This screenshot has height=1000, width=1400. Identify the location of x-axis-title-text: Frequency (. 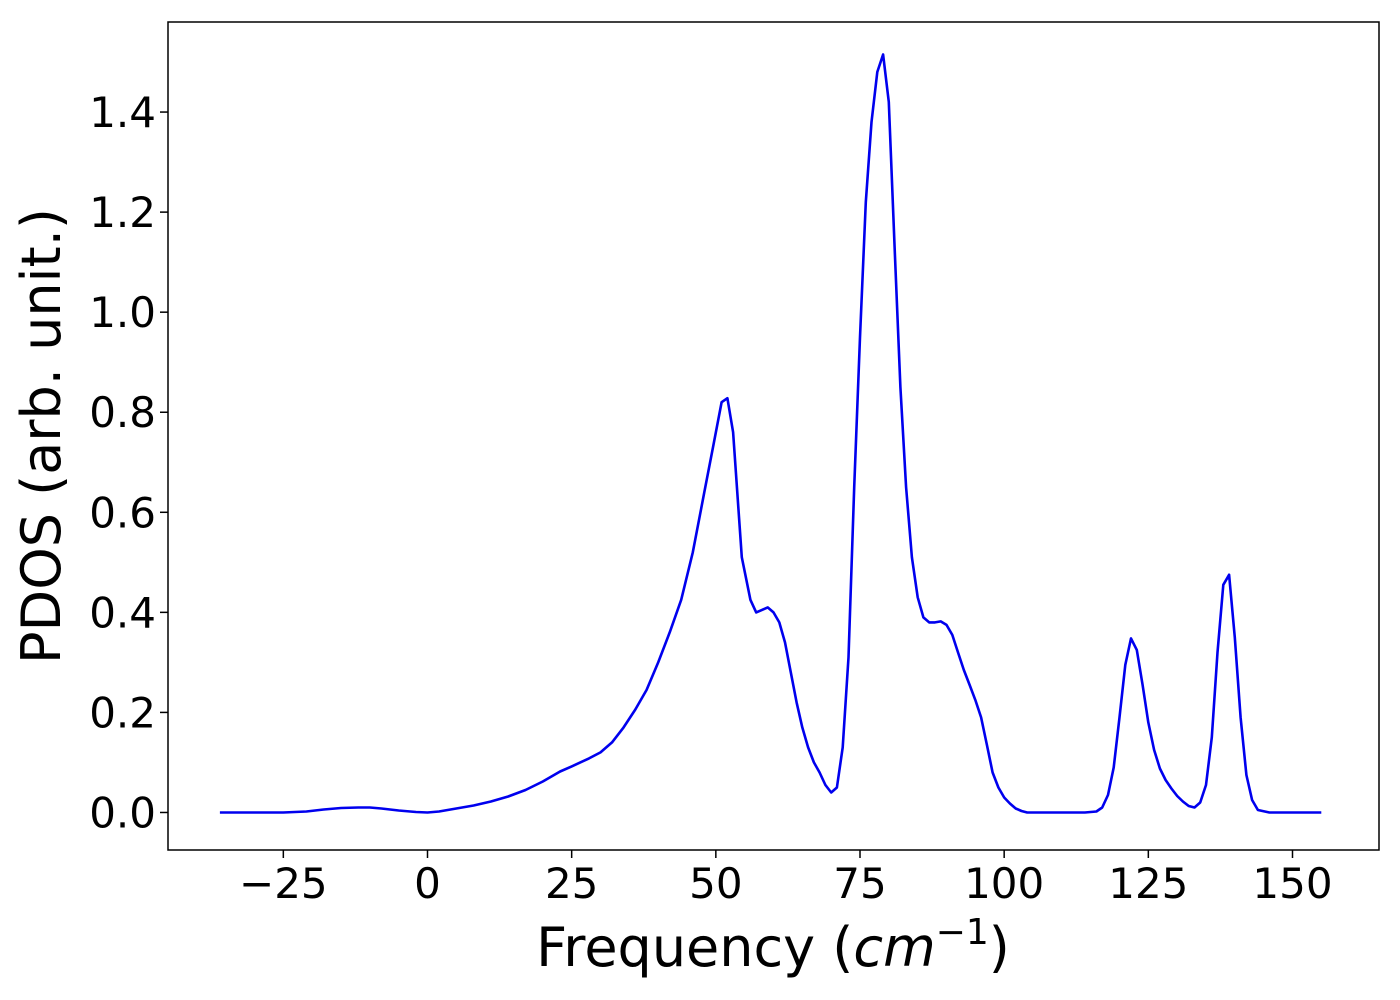
(694, 947).